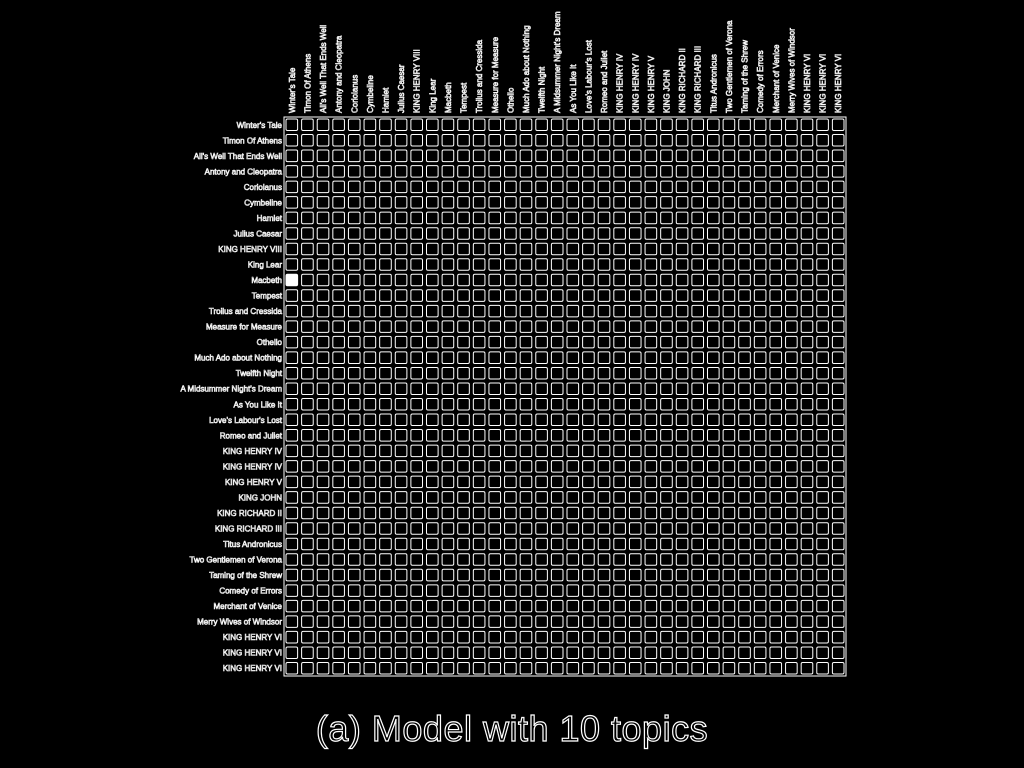 This screenshot has height=768, width=1024. I want to click on matrix-cell-r10-c7, so click(401, 280).